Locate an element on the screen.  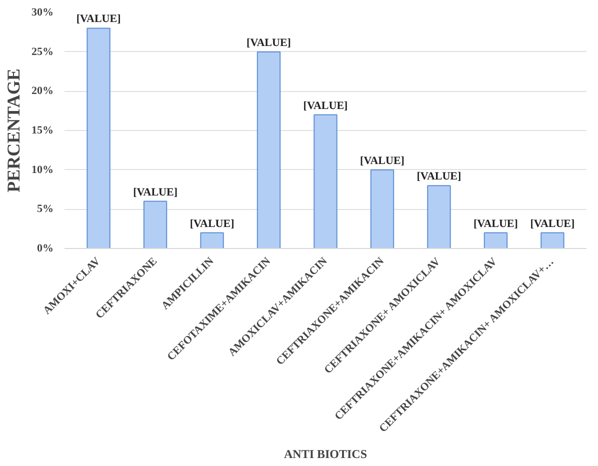
y-tick-label: 30% is located at coordinates (43, 12).